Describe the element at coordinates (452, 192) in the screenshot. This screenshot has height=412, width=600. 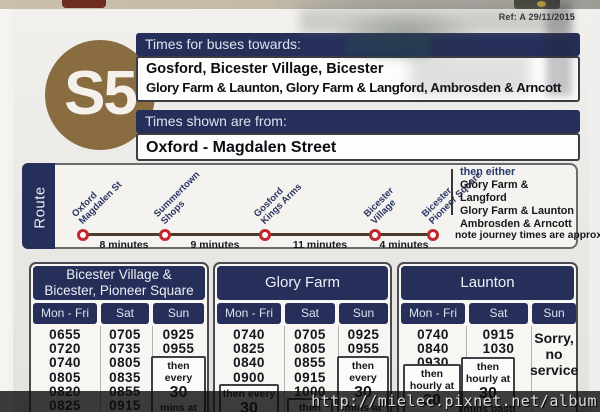
I see `route-divider` at that location.